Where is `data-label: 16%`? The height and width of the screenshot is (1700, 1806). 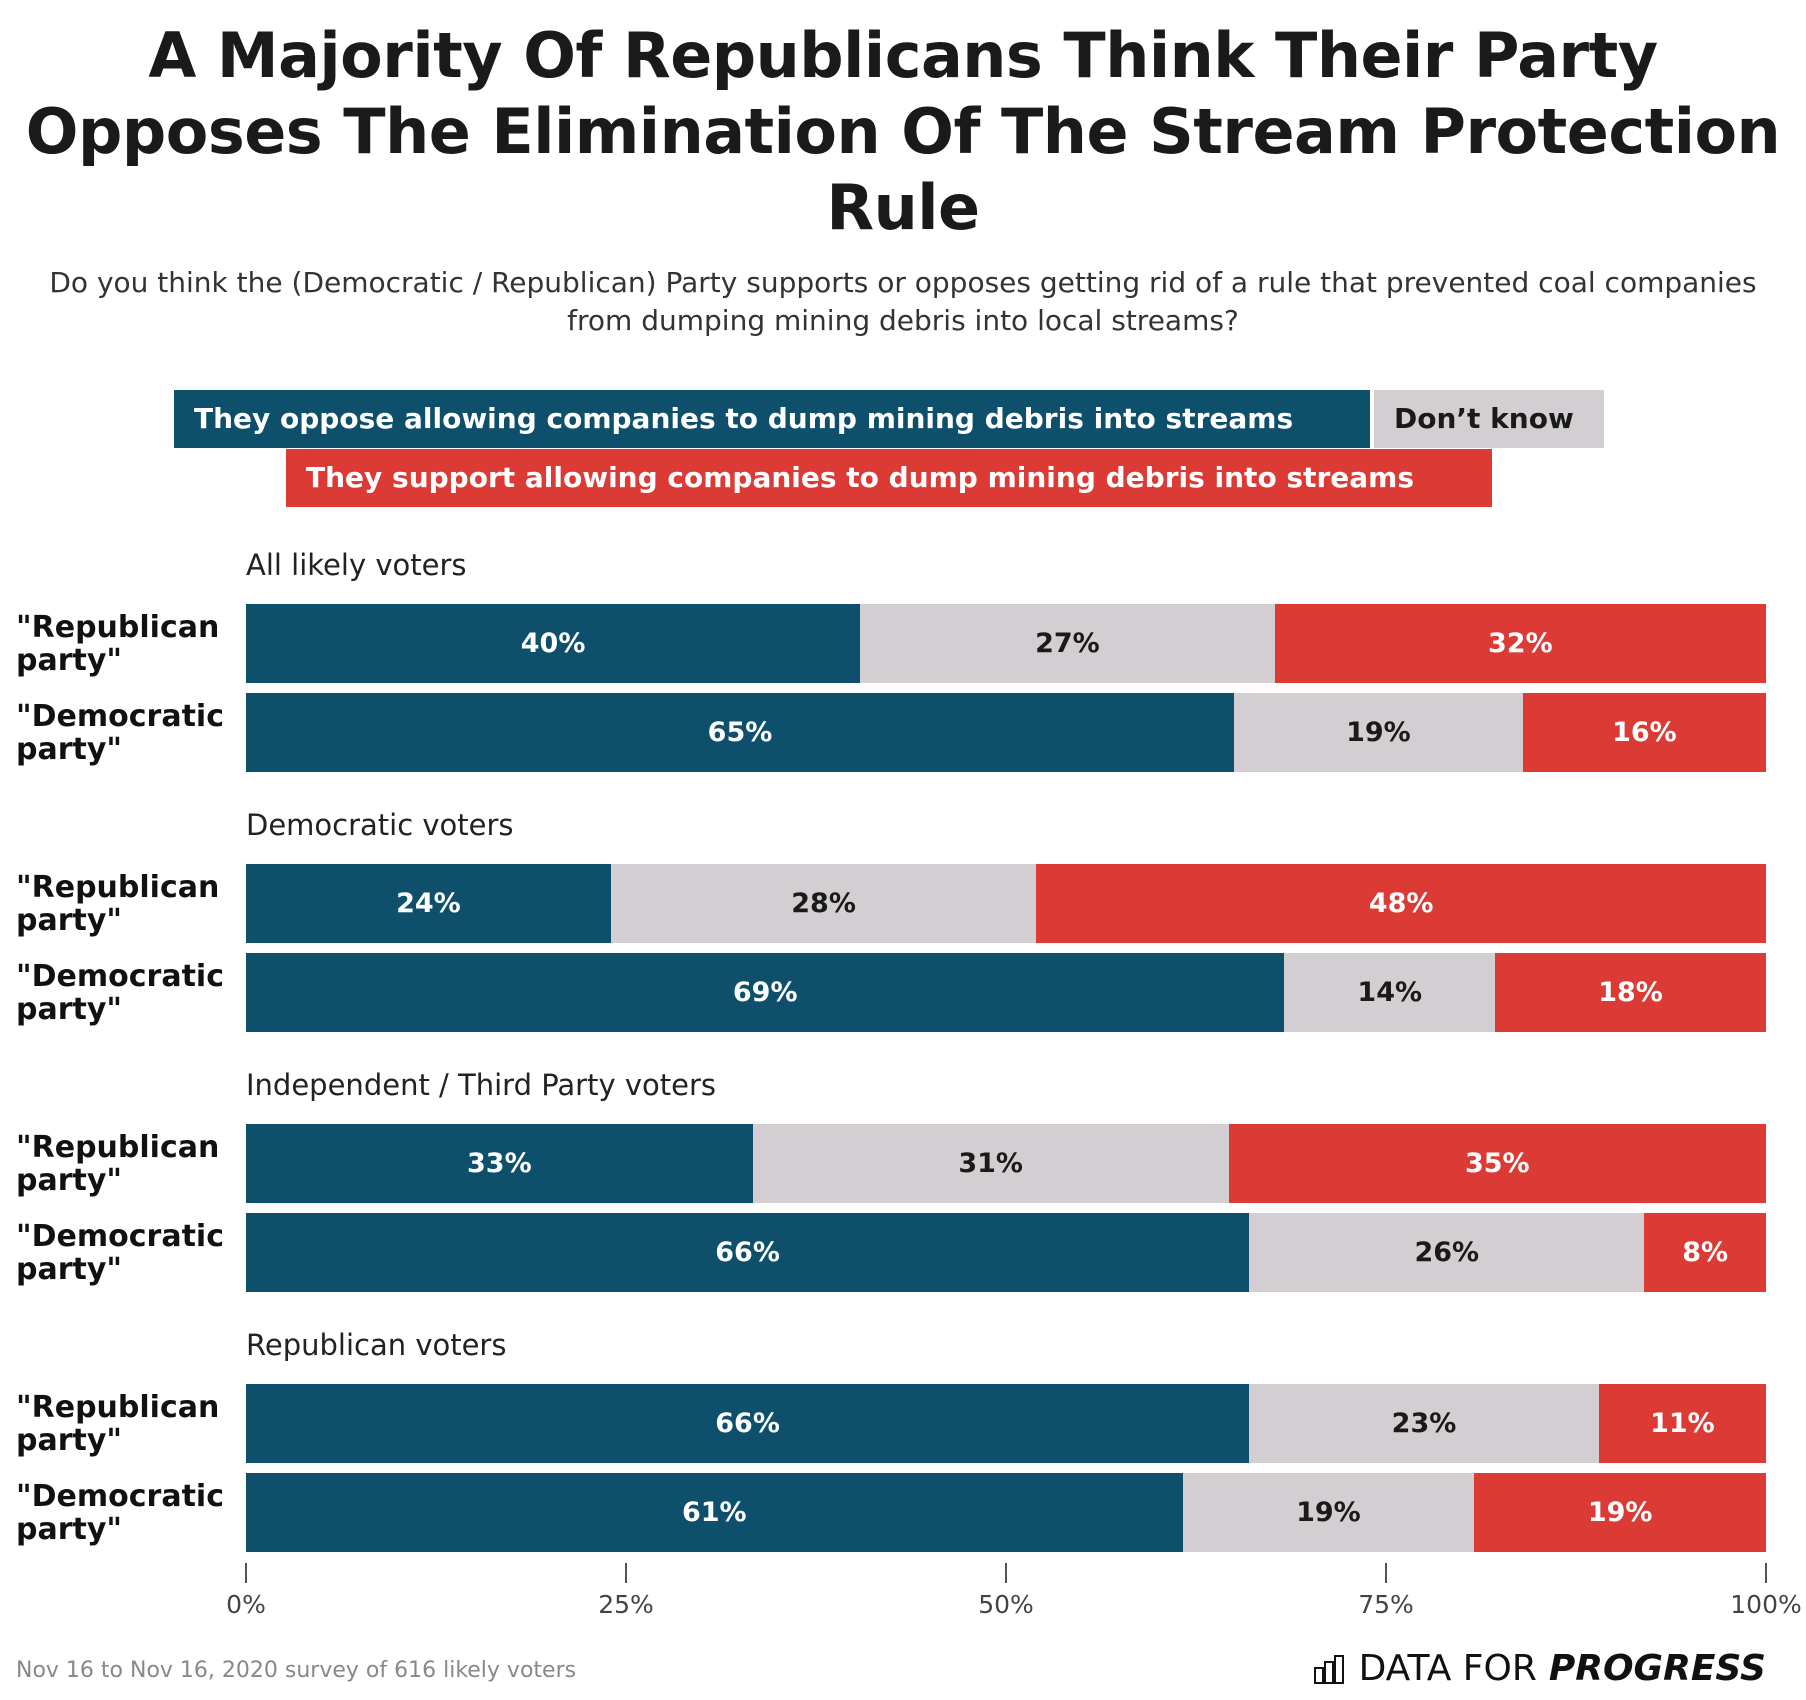
data-label: 16% is located at coordinates (1644, 732).